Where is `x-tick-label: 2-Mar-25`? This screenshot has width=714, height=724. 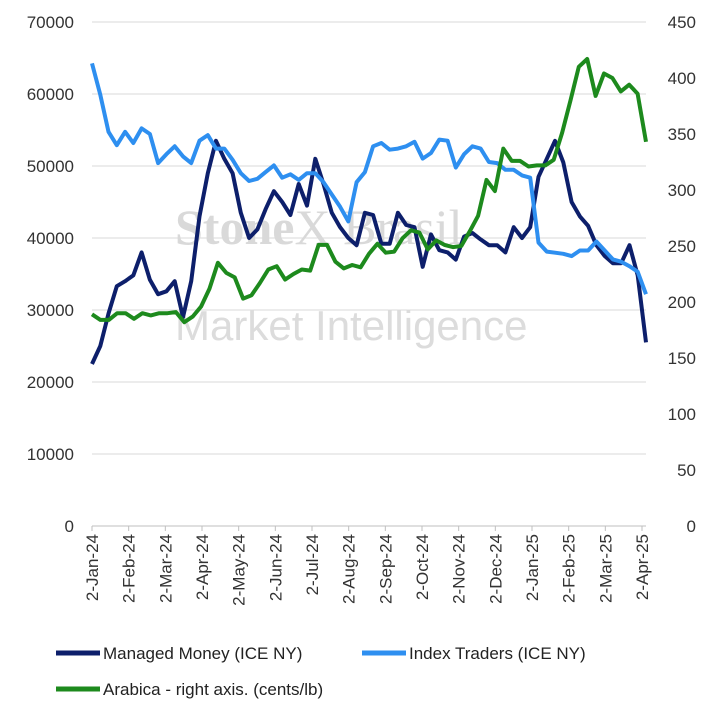 x-tick-label: 2-Mar-25 is located at coordinates (605, 568).